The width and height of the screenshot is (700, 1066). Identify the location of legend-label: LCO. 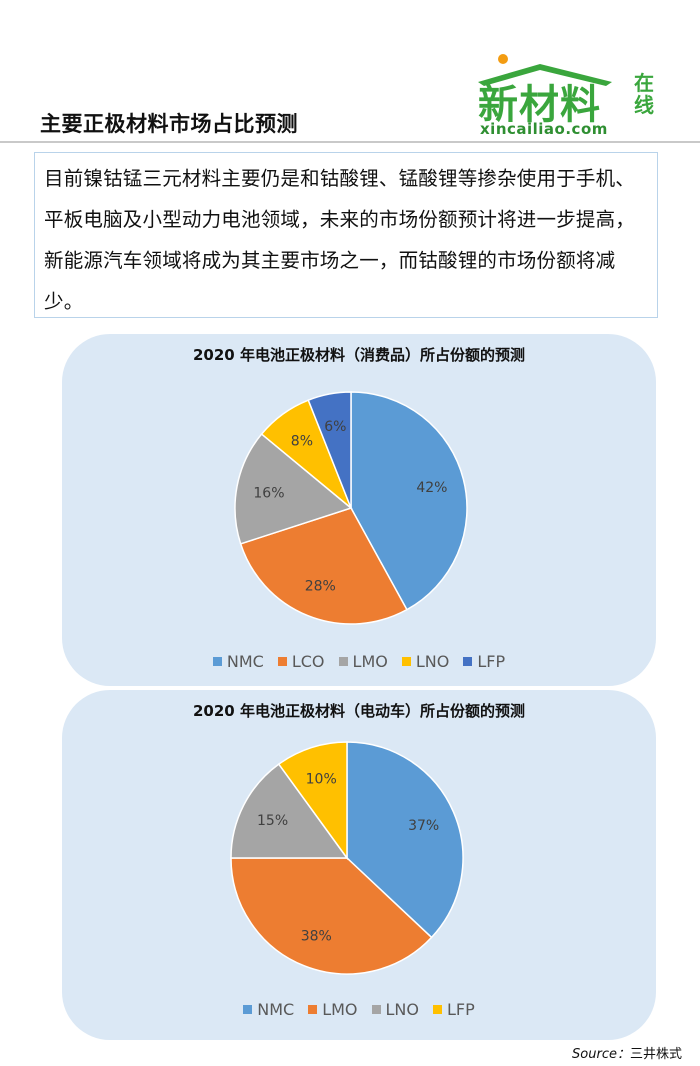
(308, 661).